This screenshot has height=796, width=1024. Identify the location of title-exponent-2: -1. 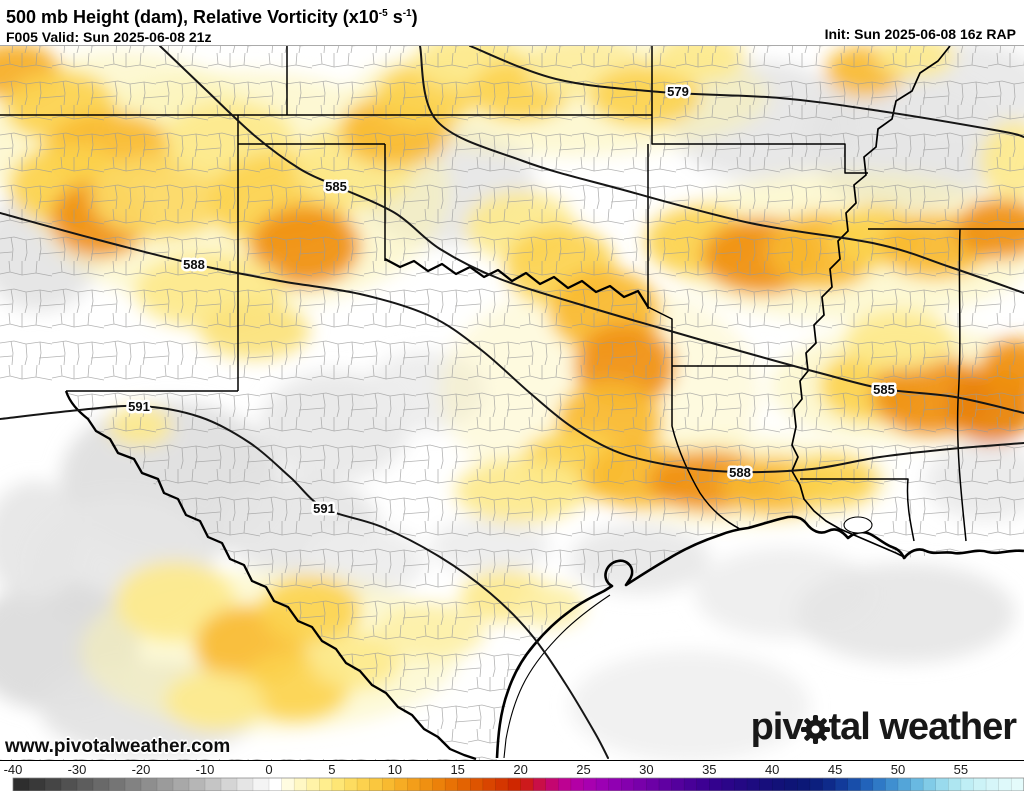
(407, 13).